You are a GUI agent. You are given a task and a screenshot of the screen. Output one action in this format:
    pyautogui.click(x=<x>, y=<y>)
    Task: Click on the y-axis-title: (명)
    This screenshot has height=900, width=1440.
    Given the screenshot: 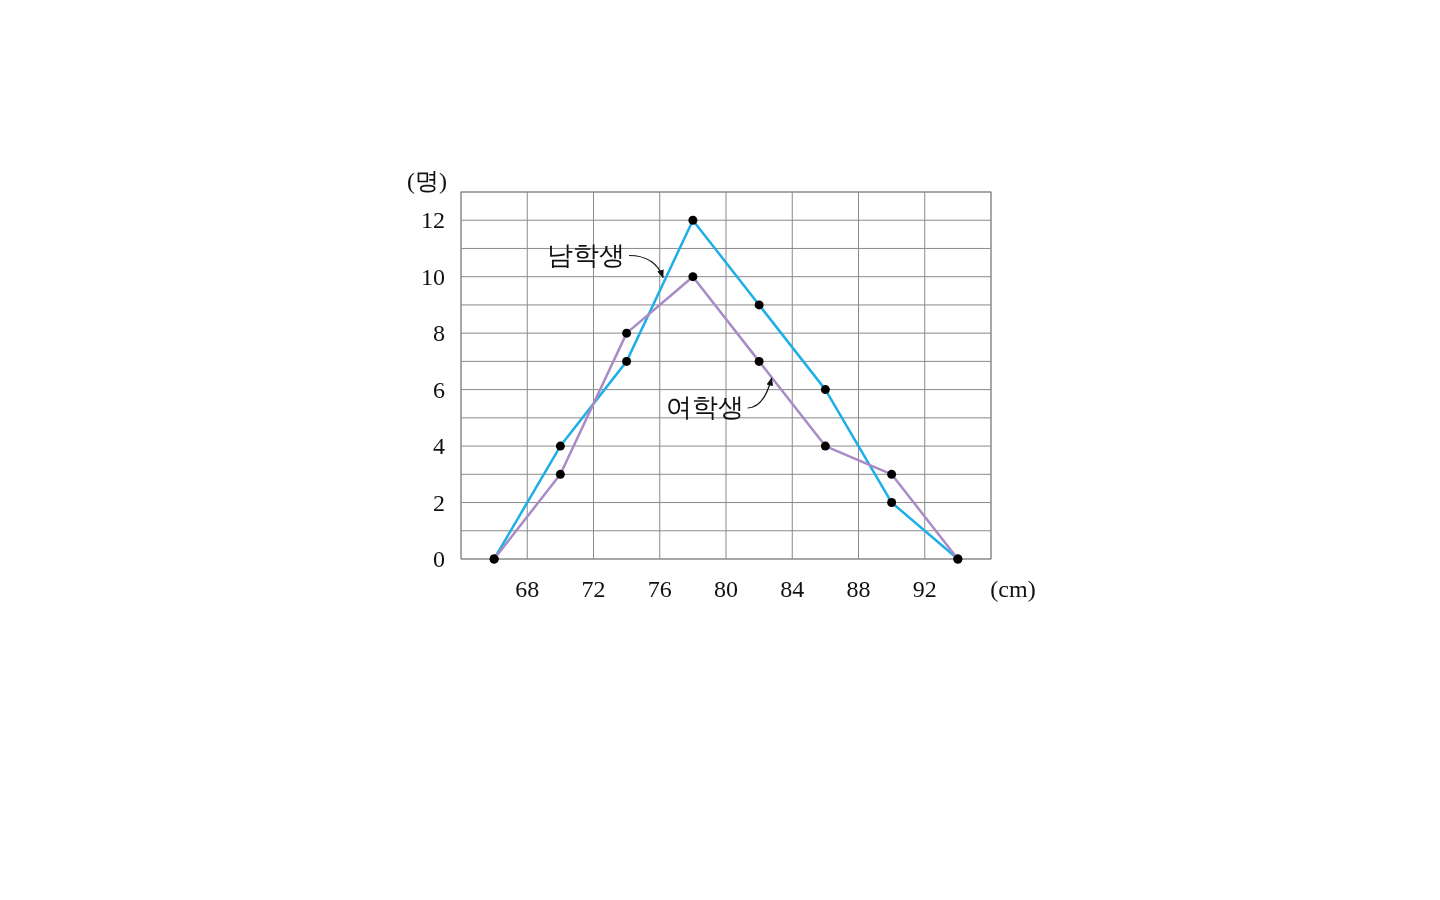 What is the action you would take?
    pyautogui.click(x=427, y=181)
    